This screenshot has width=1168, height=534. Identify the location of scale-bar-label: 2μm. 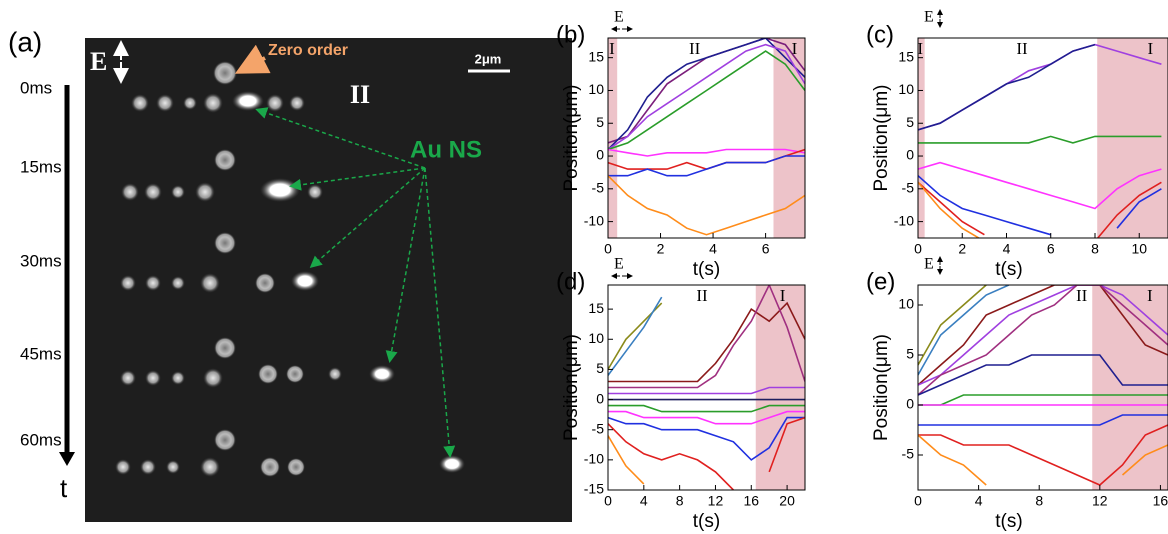
(488, 58).